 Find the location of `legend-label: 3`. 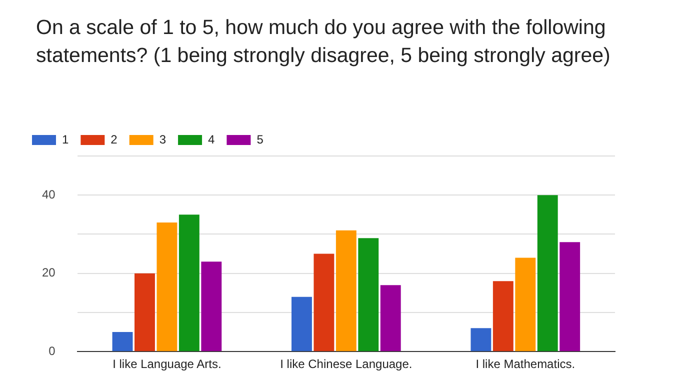

legend-label: 3 is located at coordinates (162, 139).